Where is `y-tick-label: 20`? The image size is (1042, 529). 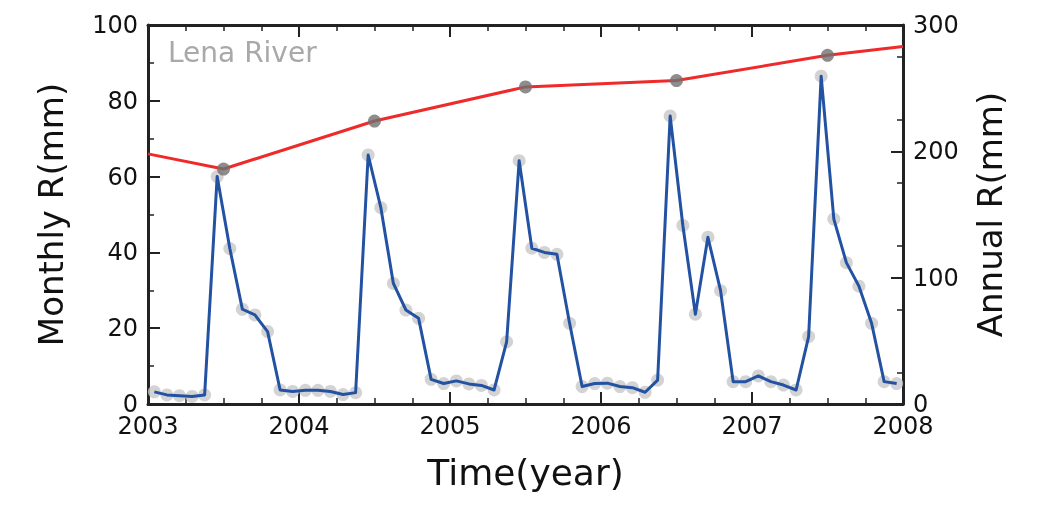
y-tick-label: 20 is located at coordinates (122, 328).